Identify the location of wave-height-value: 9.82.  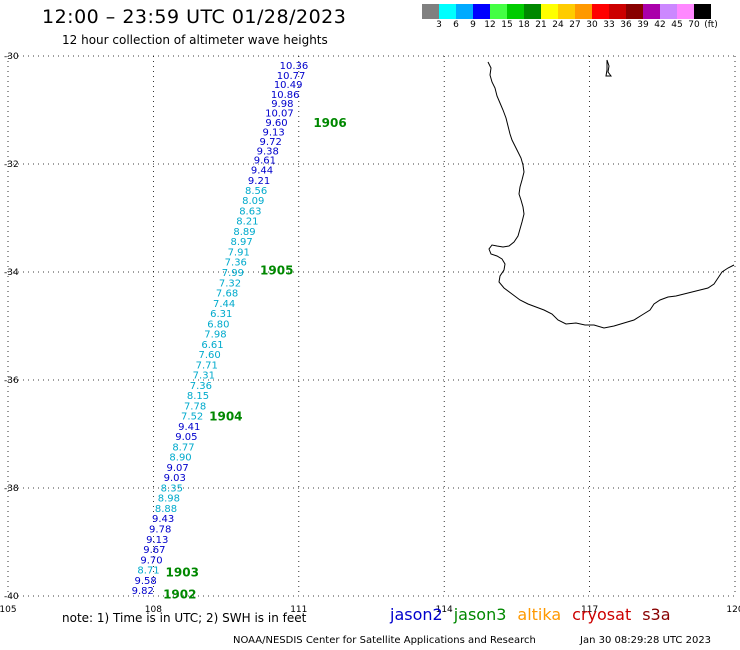
(143, 591).